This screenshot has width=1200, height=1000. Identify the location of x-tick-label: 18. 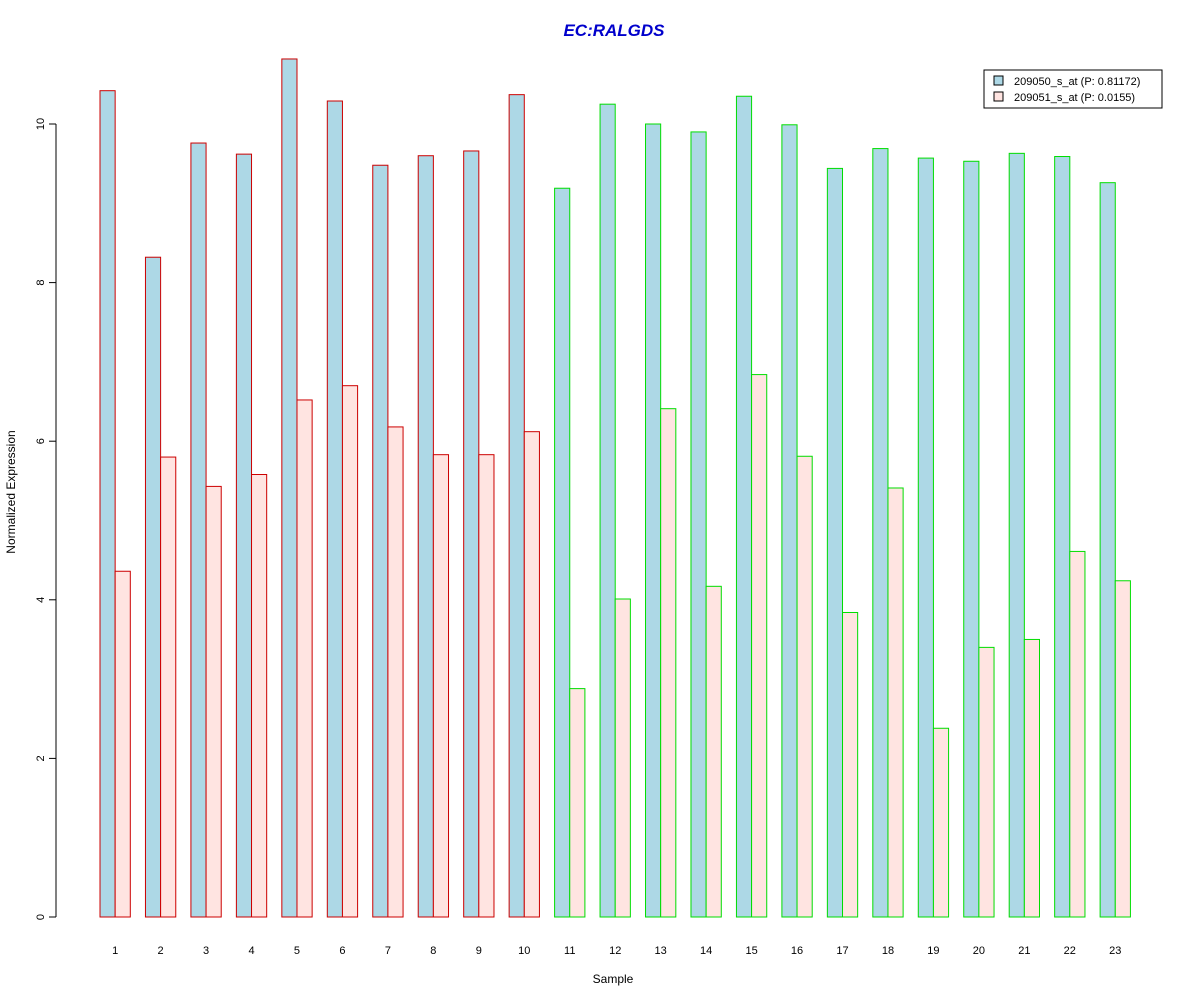
(888, 951).